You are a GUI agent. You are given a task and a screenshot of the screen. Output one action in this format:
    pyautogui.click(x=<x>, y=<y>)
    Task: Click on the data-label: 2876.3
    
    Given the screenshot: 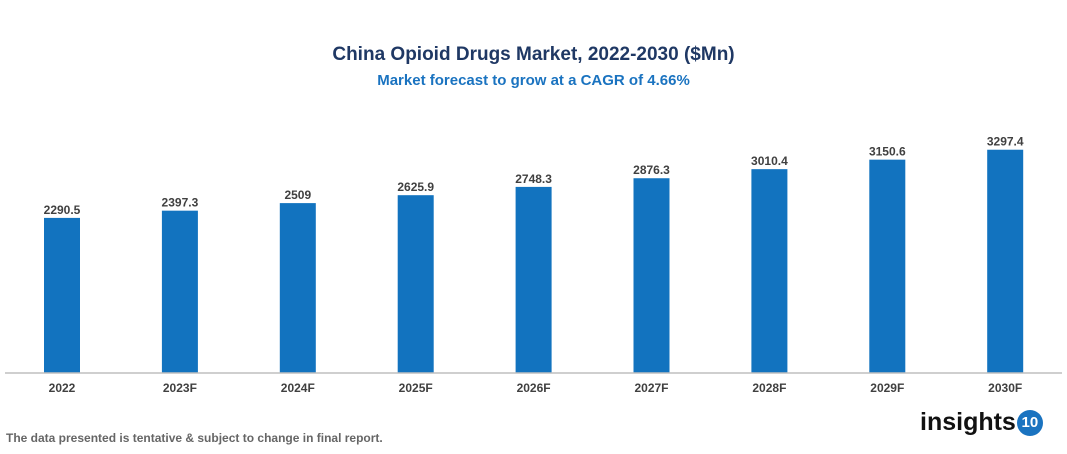 What is the action you would take?
    pyautogui.click(x=651, y=170)
    